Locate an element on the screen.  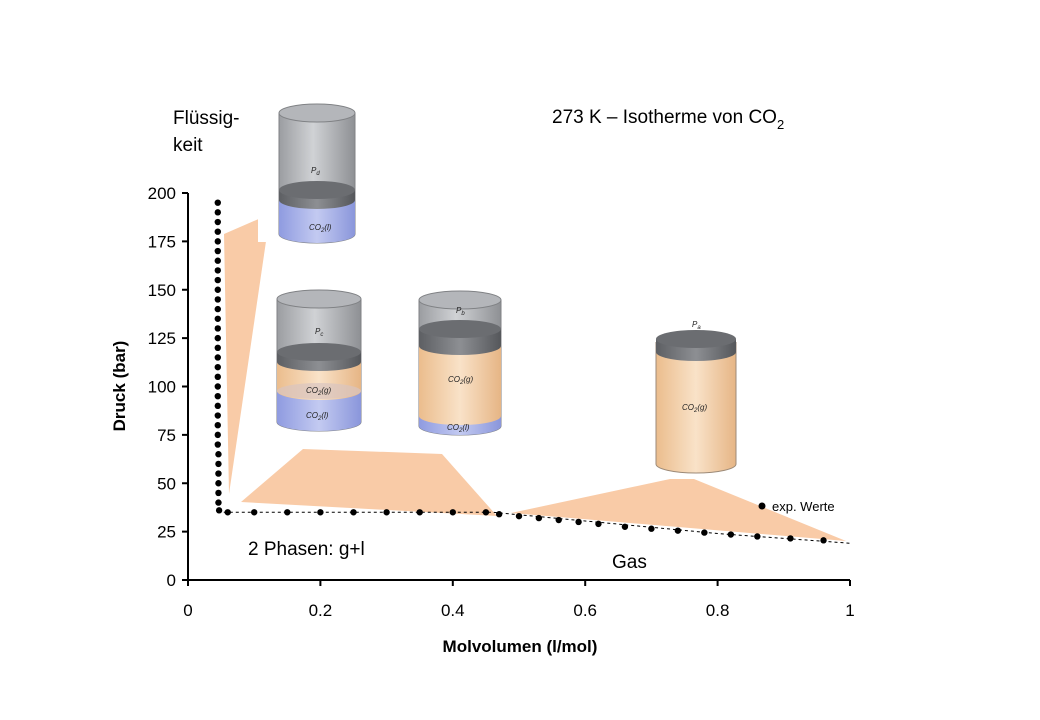
x-tick-label: 0.6 is located at coordinates (585, 610).